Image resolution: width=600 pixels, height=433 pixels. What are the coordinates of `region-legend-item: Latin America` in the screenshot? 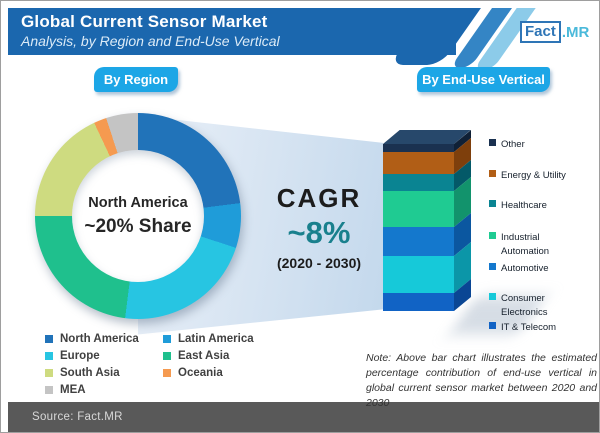 It's located at (224, 339).